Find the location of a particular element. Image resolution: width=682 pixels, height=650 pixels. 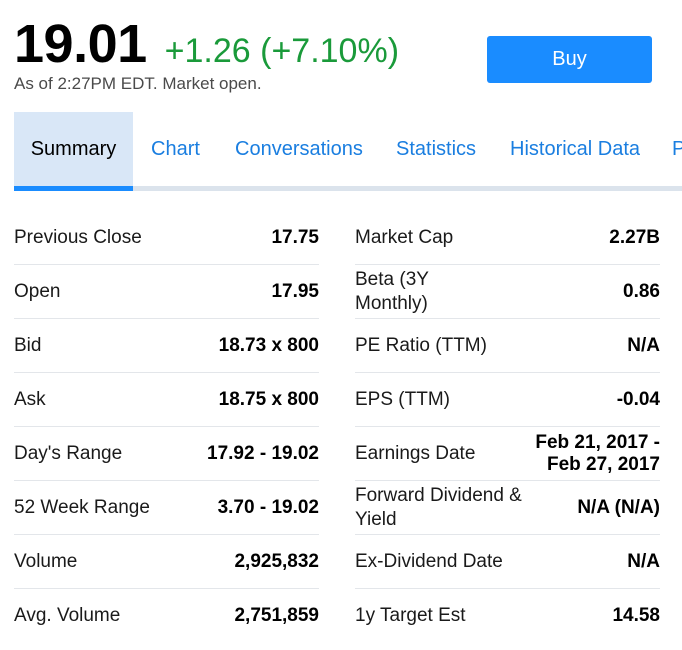

stat-label: EPS (TTM) is located at coordinates (402, 399).